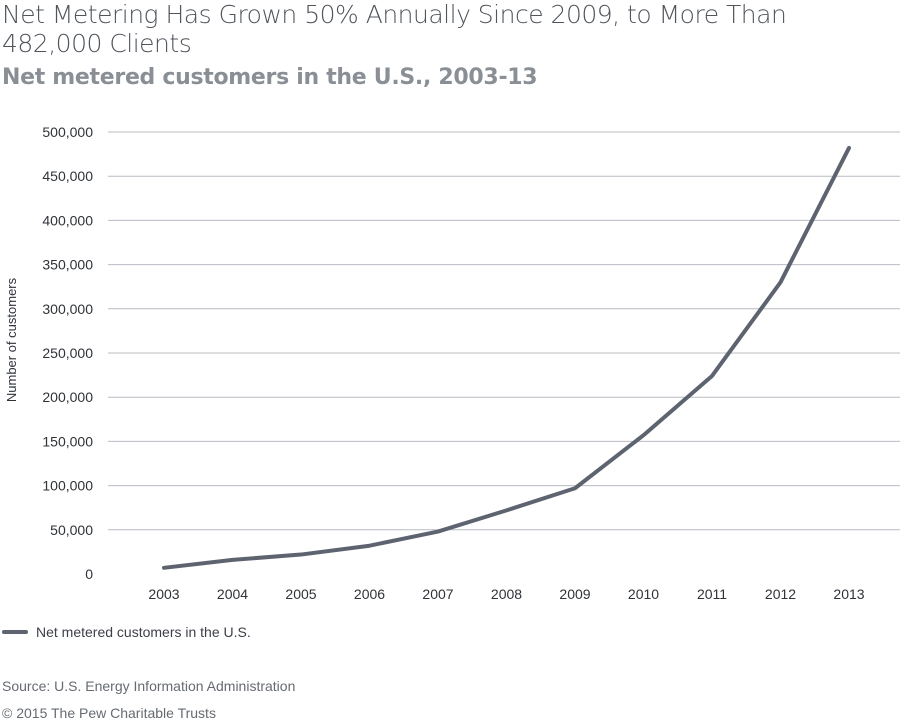 The image size is (900, 721). I want to click on x-tick-label: 2006, so click(369, 594).